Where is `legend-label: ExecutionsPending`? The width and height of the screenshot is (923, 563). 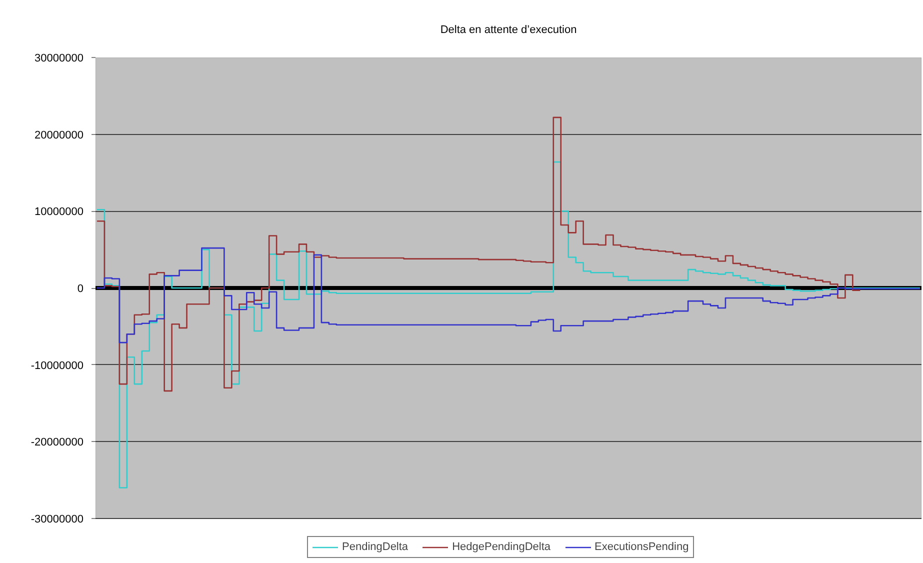
legend-label: ExecutionsPending is located at coordinates (641, 547).